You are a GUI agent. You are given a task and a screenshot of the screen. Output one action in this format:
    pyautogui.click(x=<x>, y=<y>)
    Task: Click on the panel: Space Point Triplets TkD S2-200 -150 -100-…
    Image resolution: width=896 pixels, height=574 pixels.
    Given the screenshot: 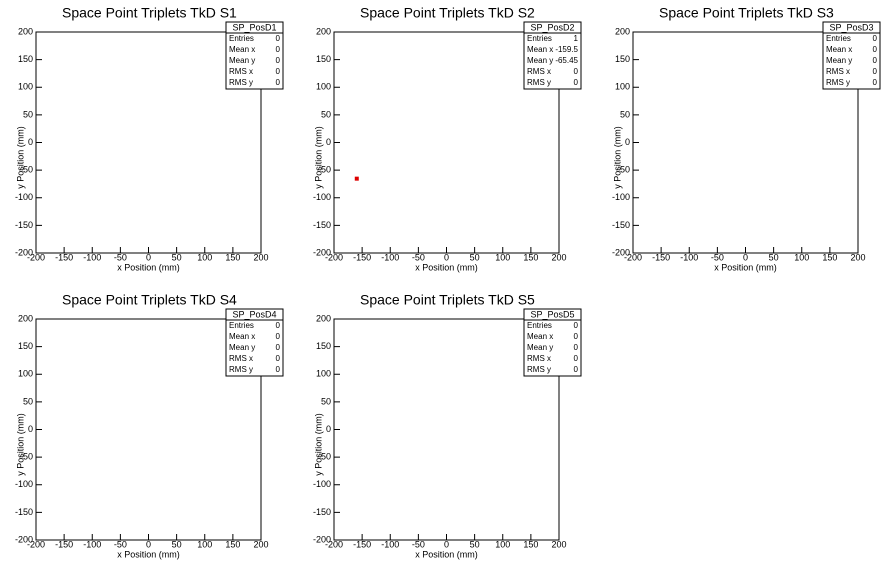 What is the action you would take?
    pyautogui.click(x=447, y=138)
    